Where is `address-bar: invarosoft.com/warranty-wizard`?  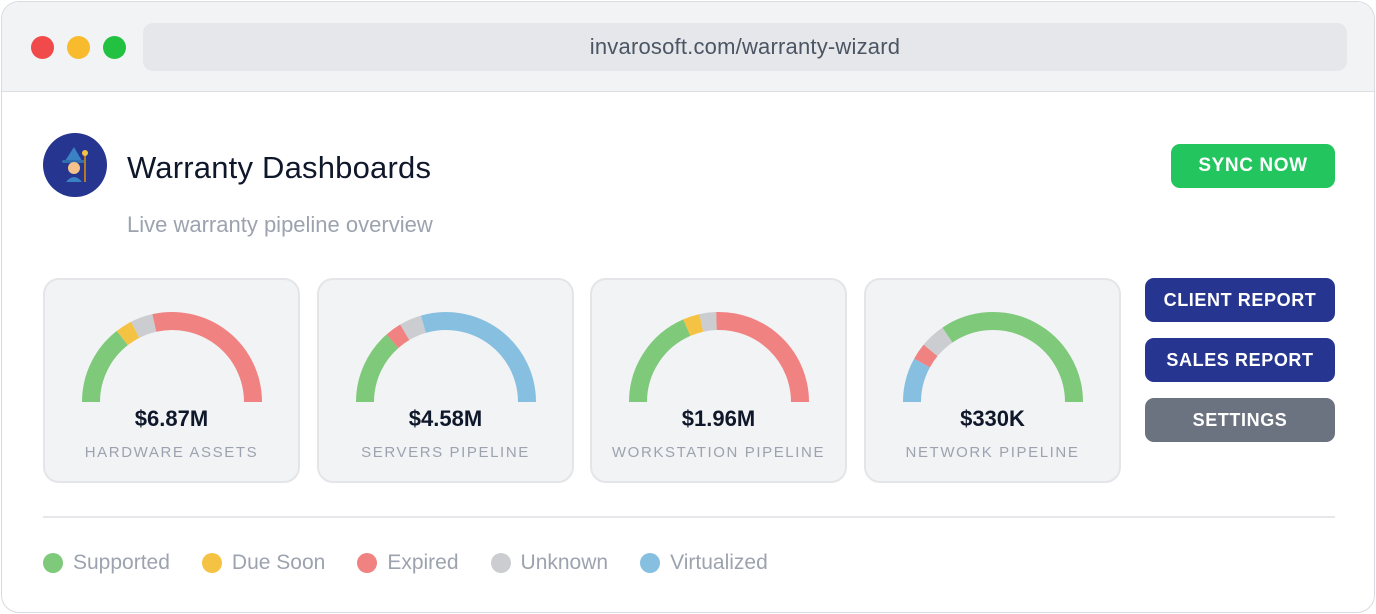 address-bar: invarosoft.com/warranty-wizard is located at coordinates (745, 47).